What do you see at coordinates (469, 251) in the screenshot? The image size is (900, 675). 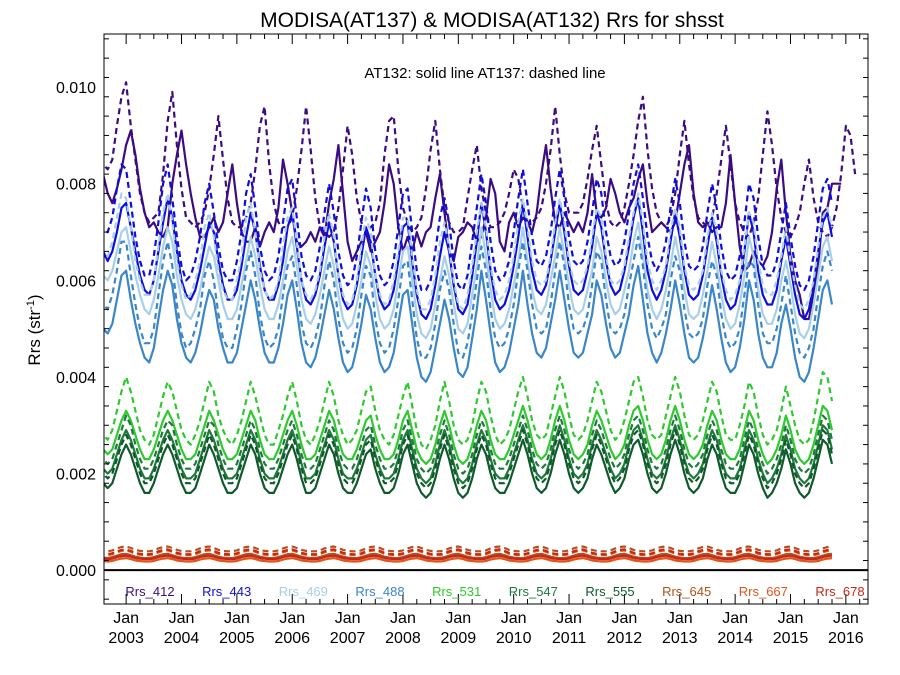 I see `series-line-rrs-469-dashed` at bounding box center [469, 251].